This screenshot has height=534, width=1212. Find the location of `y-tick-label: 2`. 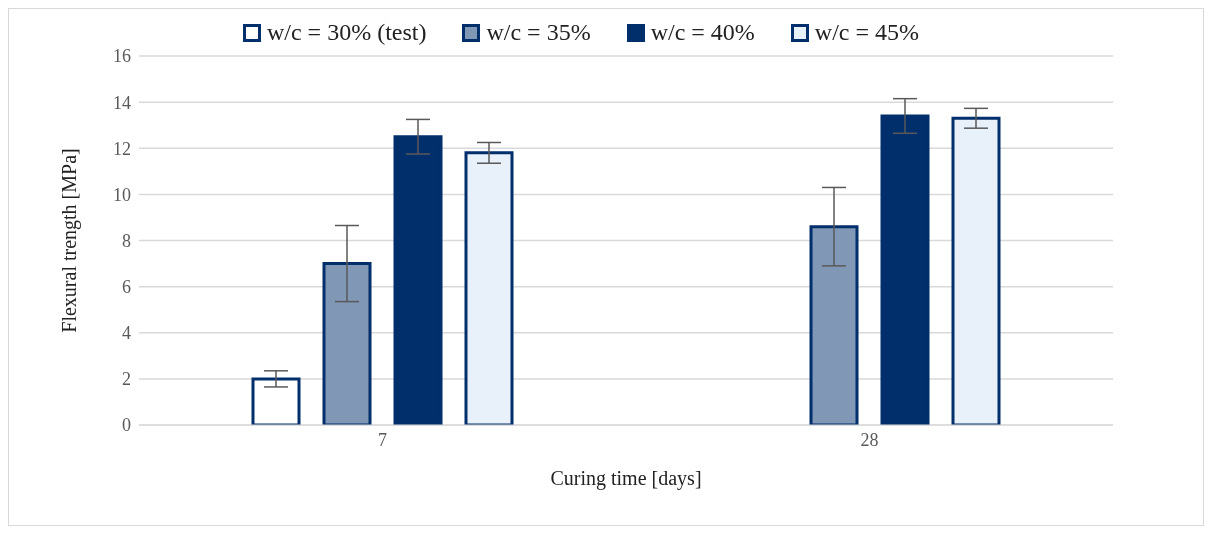

y-tick-label: 2 is located at coordinates (126, 379).